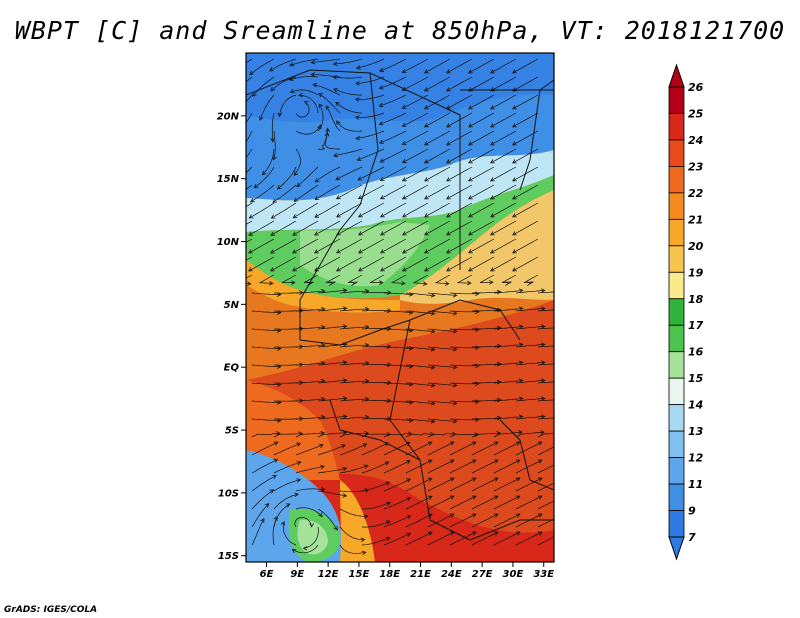 The width and height of the screenshot is (800, 618). I want to click on colorbar-label: 22, so click(696, 193).